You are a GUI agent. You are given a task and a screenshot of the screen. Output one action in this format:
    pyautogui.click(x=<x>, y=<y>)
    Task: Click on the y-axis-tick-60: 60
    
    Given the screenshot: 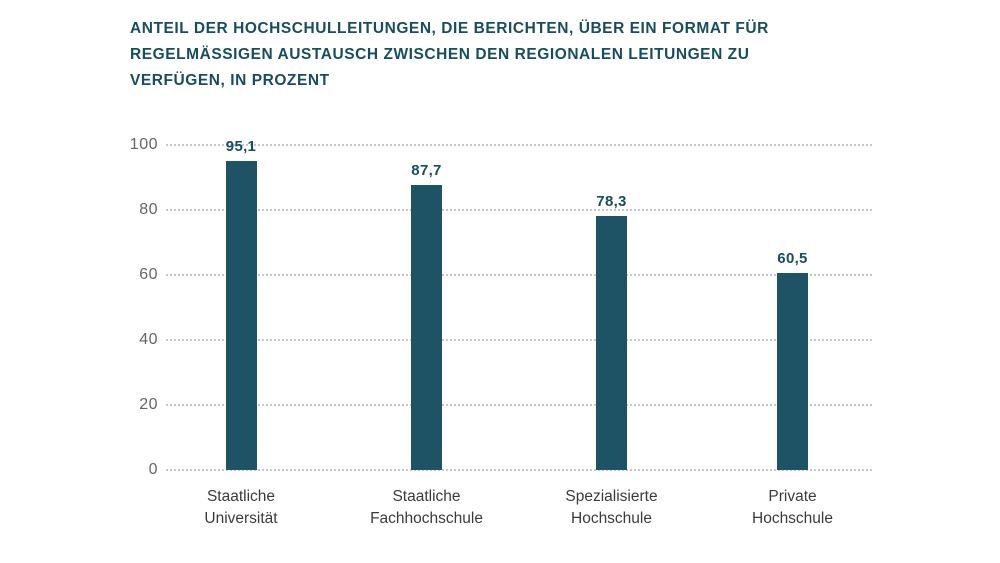 What is the action you would take?
    pyautogui.click(x=148, y=274)
    